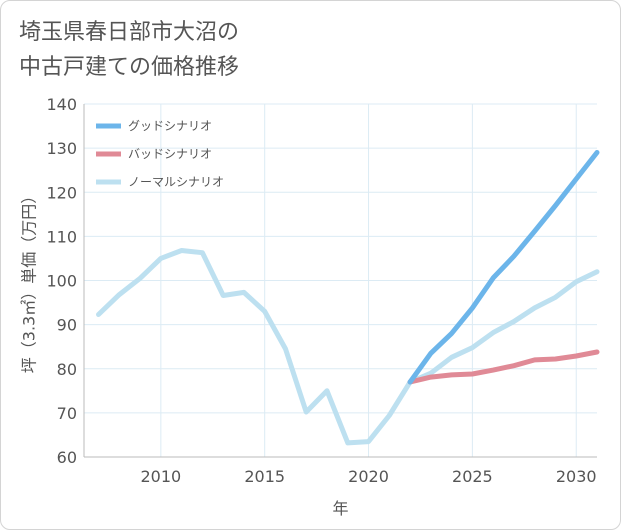 The width and height of the screenshot is (621, 530). I want to click on x-tick-label: 2010, so click(160, 476).